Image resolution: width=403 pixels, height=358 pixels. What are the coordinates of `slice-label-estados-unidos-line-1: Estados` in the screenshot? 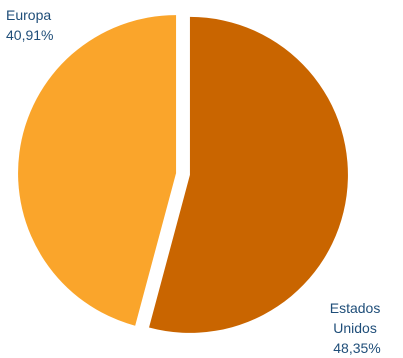 It's located at (355, 308).